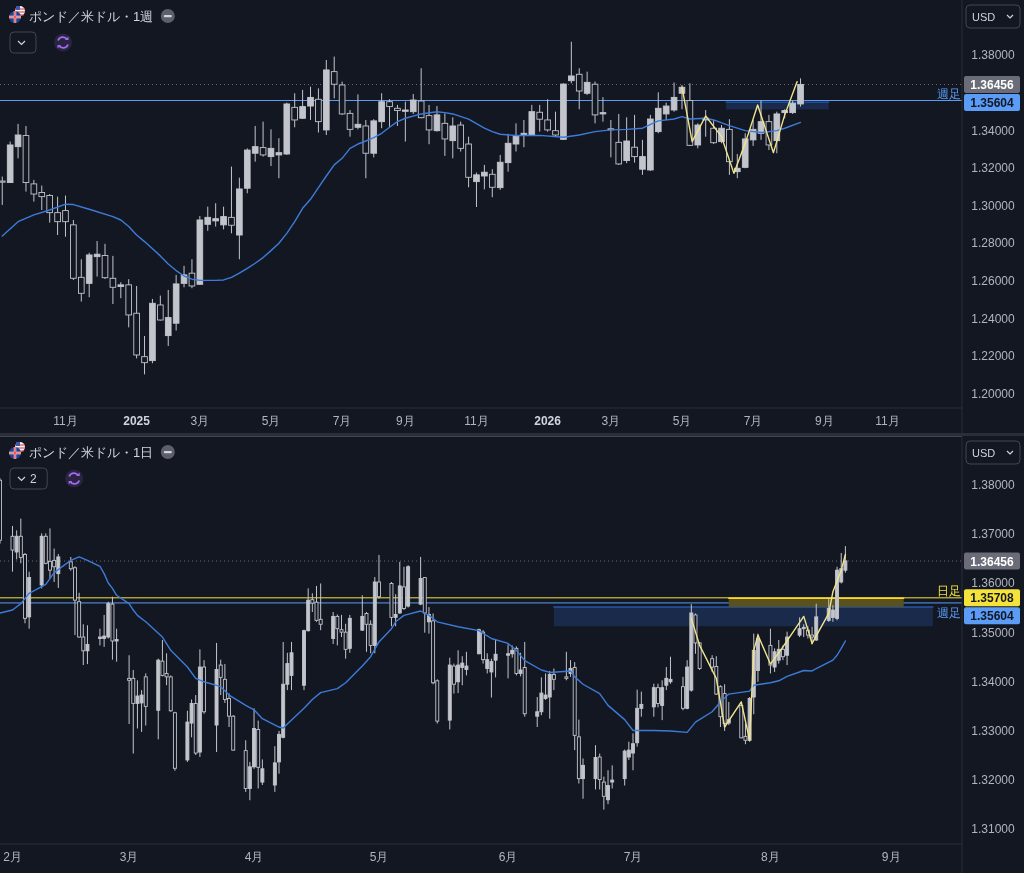 The image size is (1024, 873). What do you see at coordinates (993, 829) in the screenshot?
I see `y-tick-label: 1.31000` at bounding box center [993, 829].